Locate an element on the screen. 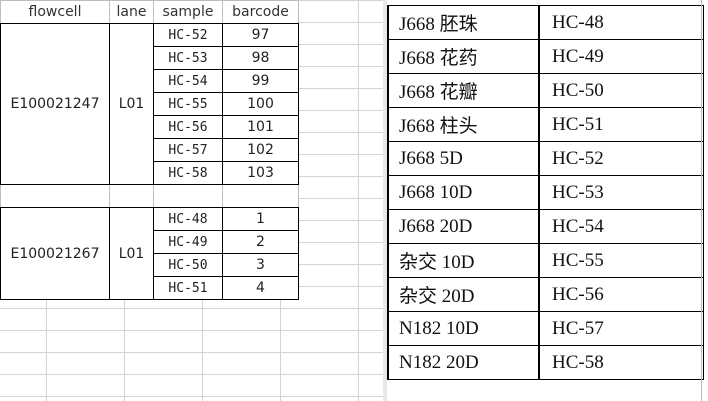 The image size is (708, 401). sample-cell: HC-50 is located at coordinates (188, 265).